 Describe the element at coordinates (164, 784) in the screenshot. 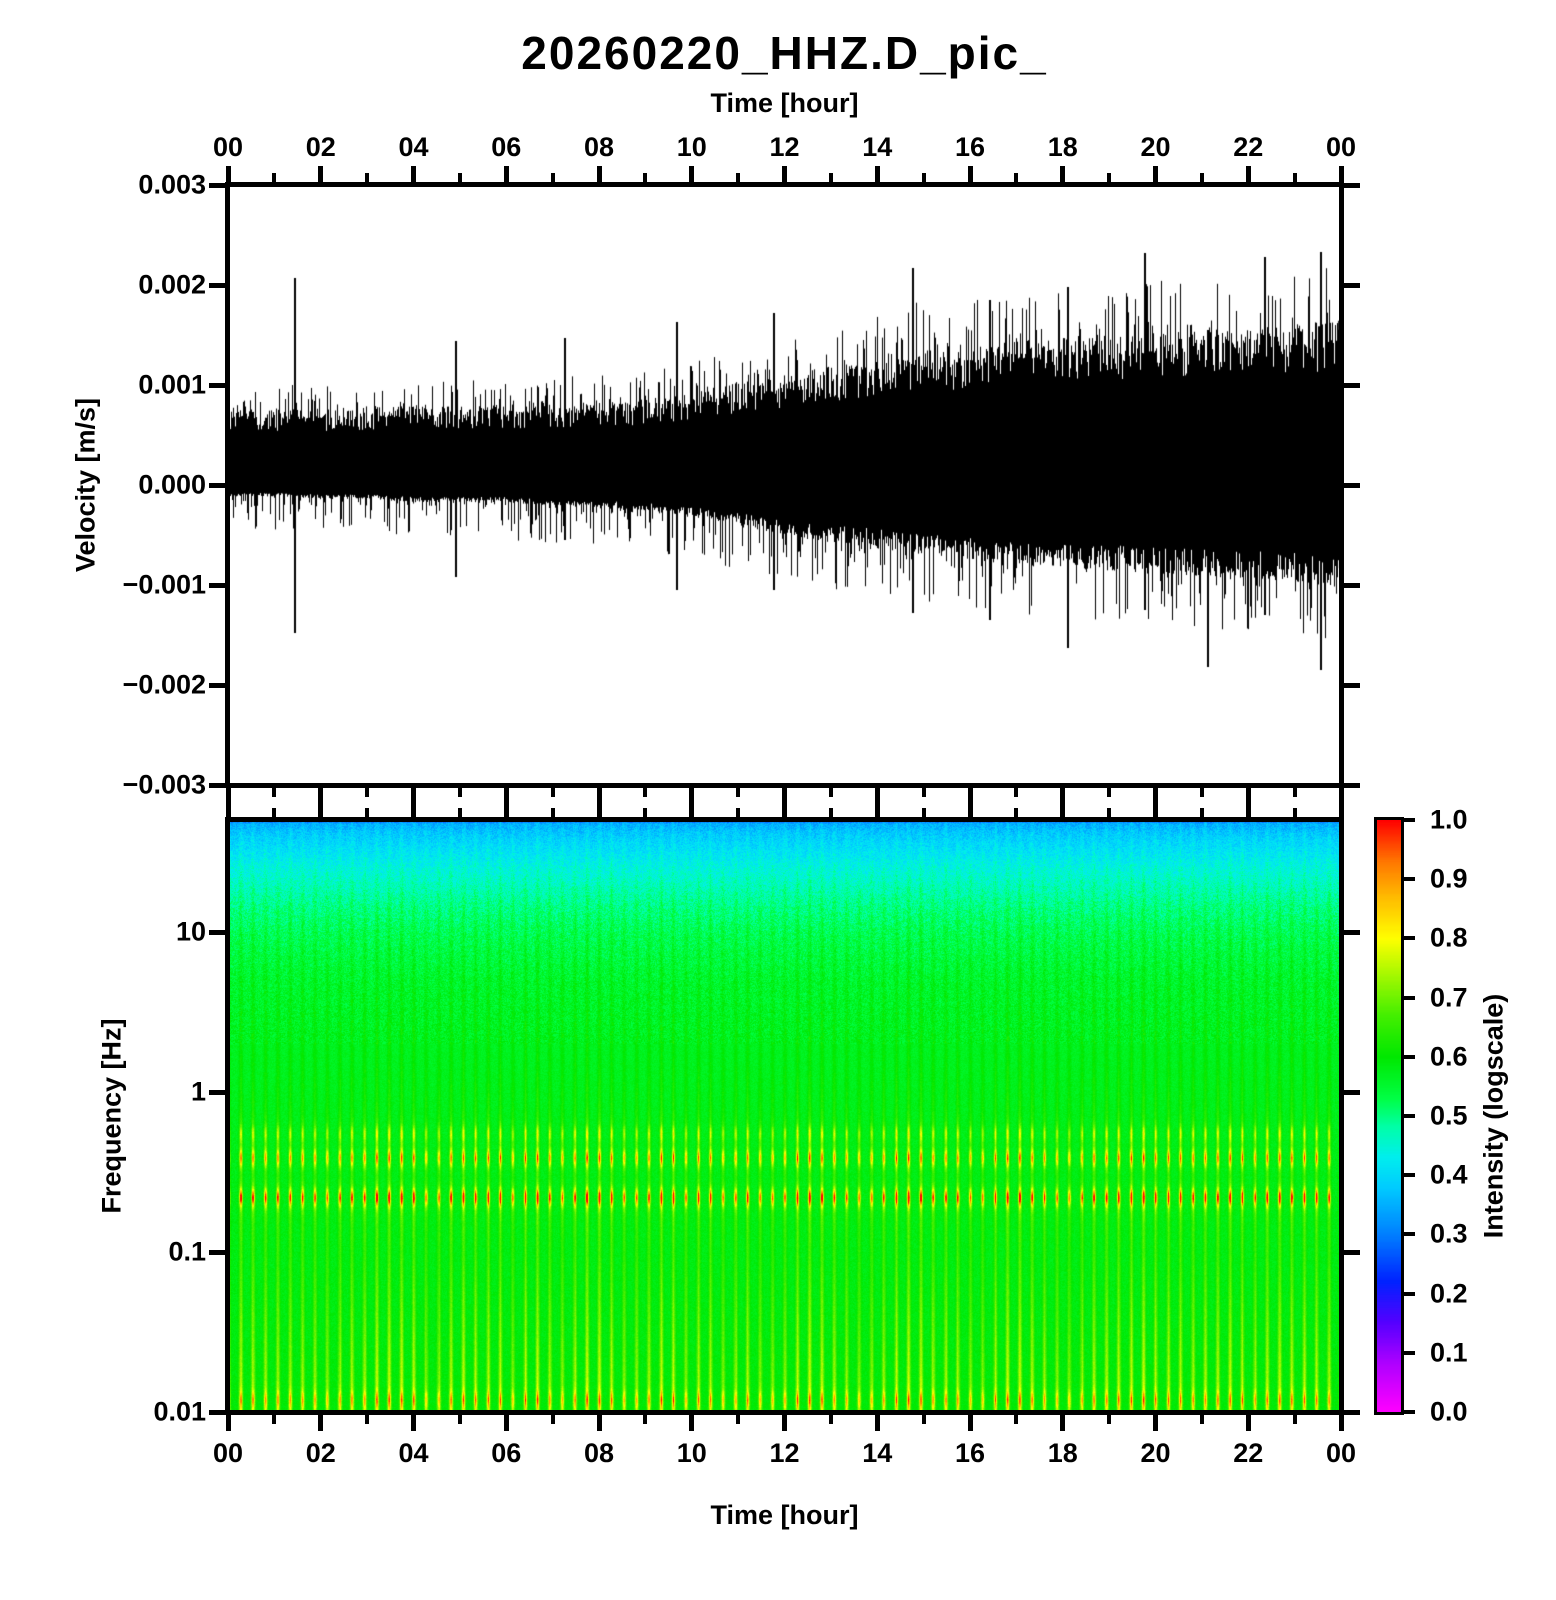

I see `velocity-tick-label: −0.003` at that location.